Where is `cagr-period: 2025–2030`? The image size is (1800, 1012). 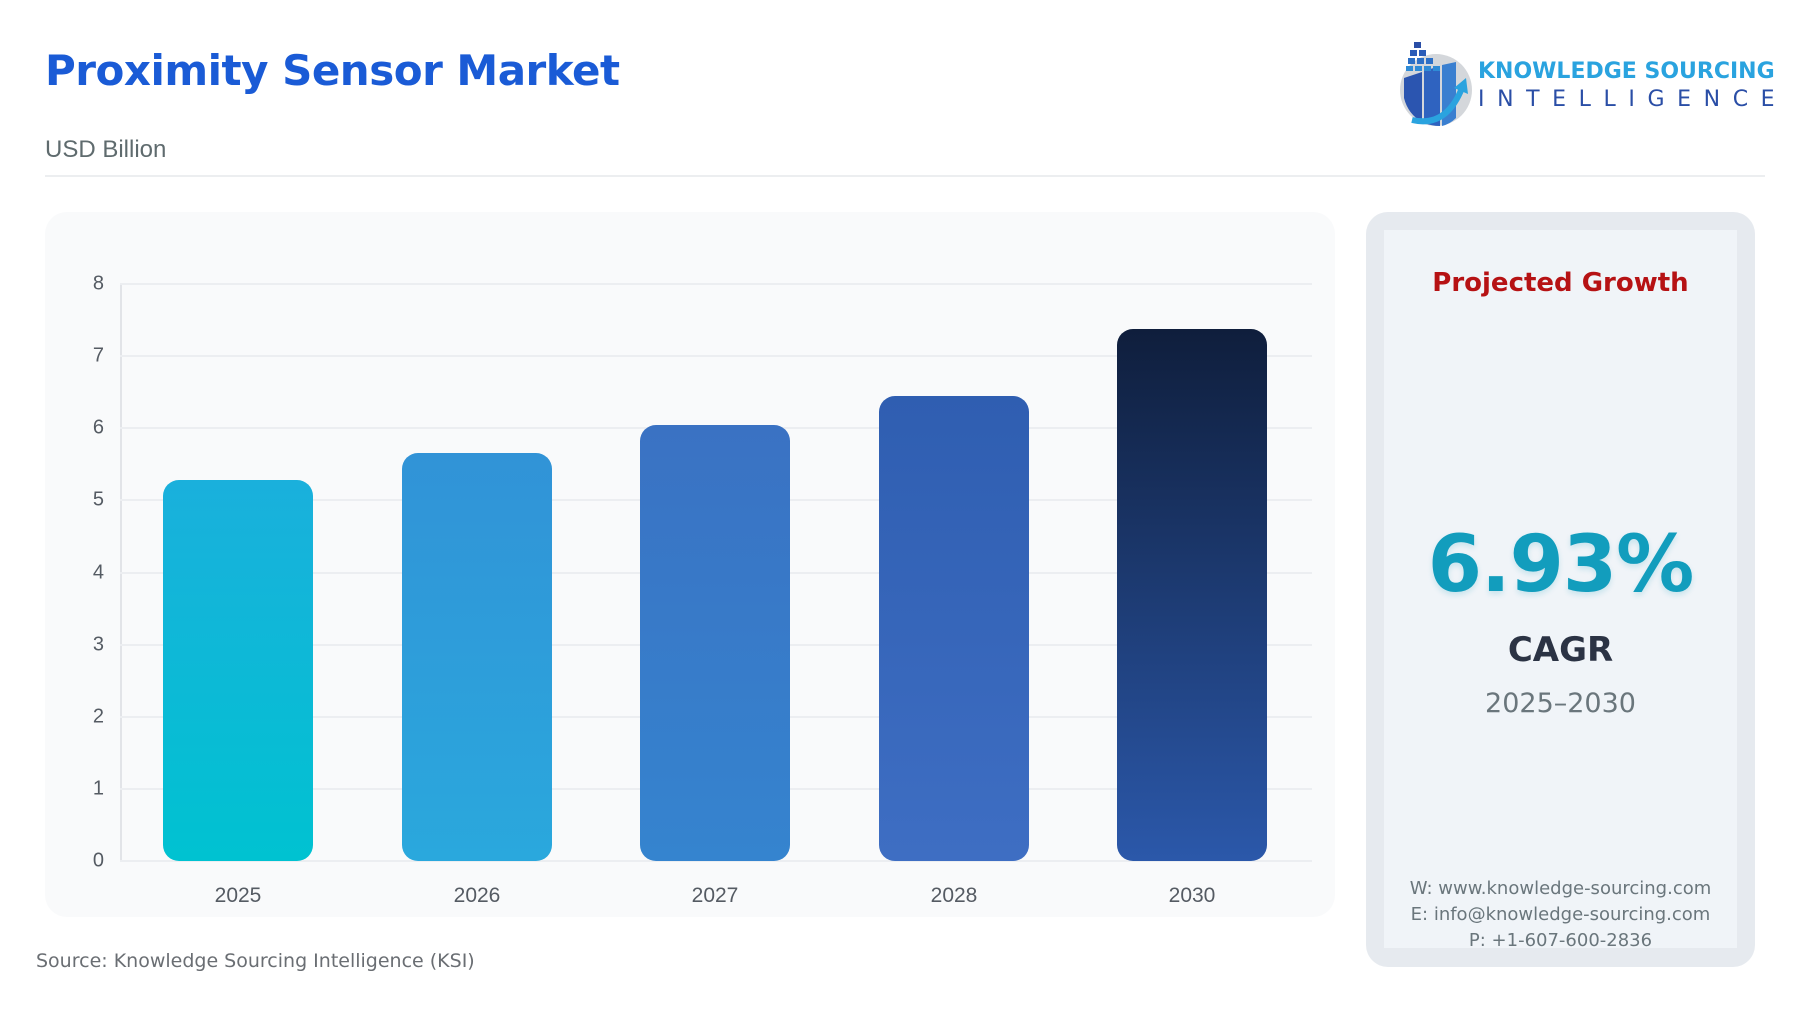 cagr-period: 2025–2030 is located at coordinates (1560, 703).